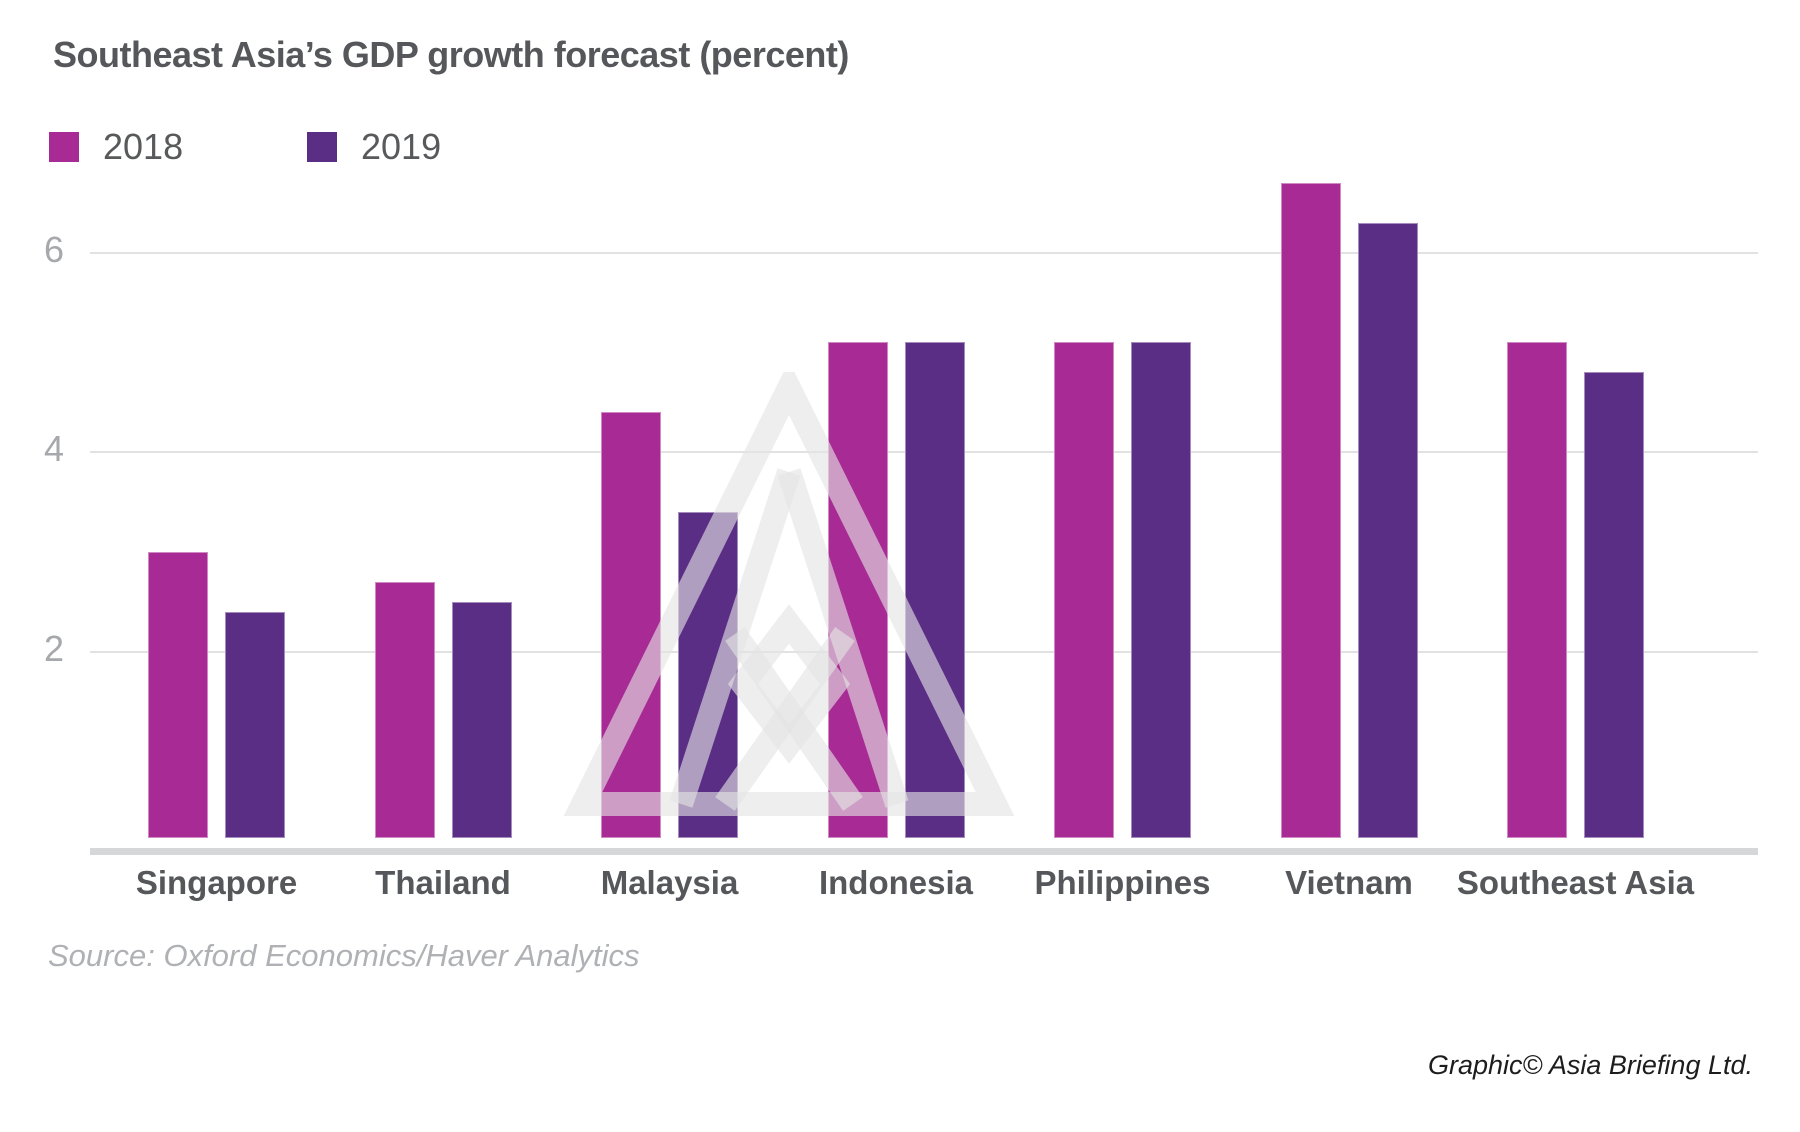 The width and height of the screenshot is (1800, 1132). What do you see at coordinates (54, 448) in the screenshot?
I see `y-tick-label-4: 4` at bounding box center [54, 448].